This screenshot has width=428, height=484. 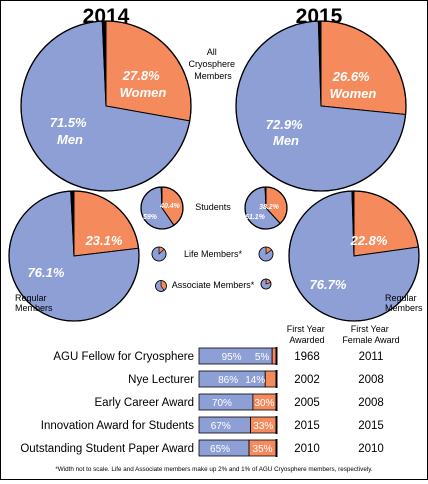 What do you see at coordinates (123, 357) in the screenshot?
I see `award-category-label: AGU Fellow for Cryosphere` at bounding box center [123, 357].